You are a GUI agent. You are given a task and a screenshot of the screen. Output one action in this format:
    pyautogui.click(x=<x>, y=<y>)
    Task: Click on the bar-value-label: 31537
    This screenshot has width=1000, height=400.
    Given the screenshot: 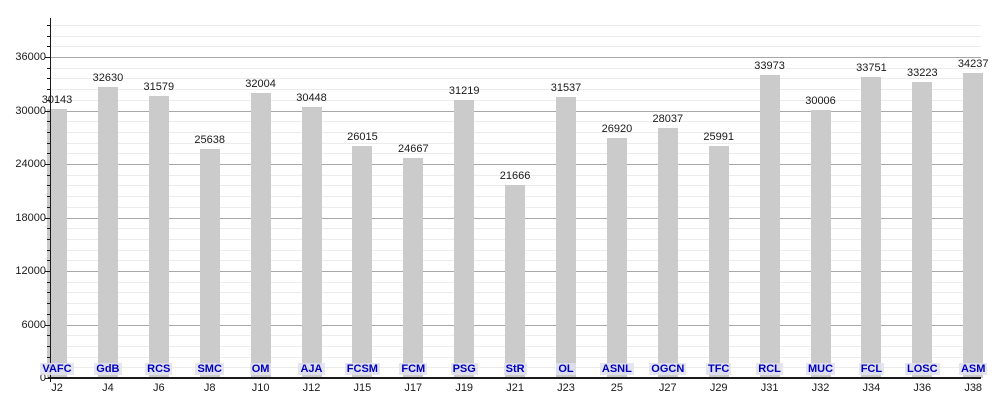 What is the action you would take?
    pyautogui.click(x=566, y=87)
    